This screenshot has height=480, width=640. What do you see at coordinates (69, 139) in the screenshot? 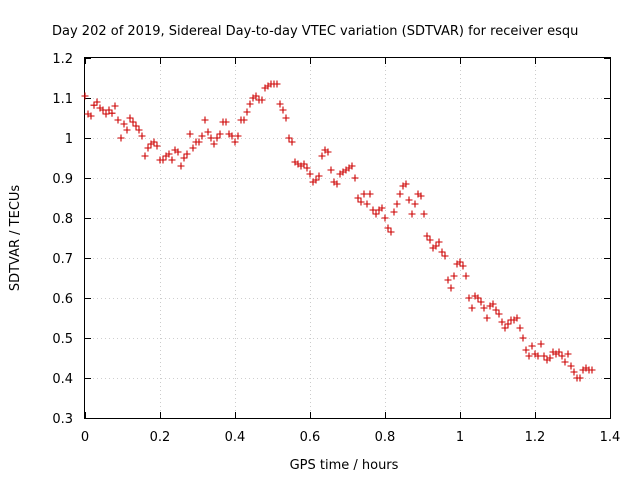
I see `y-tick-label: 1` at bounding box center [69, 139].